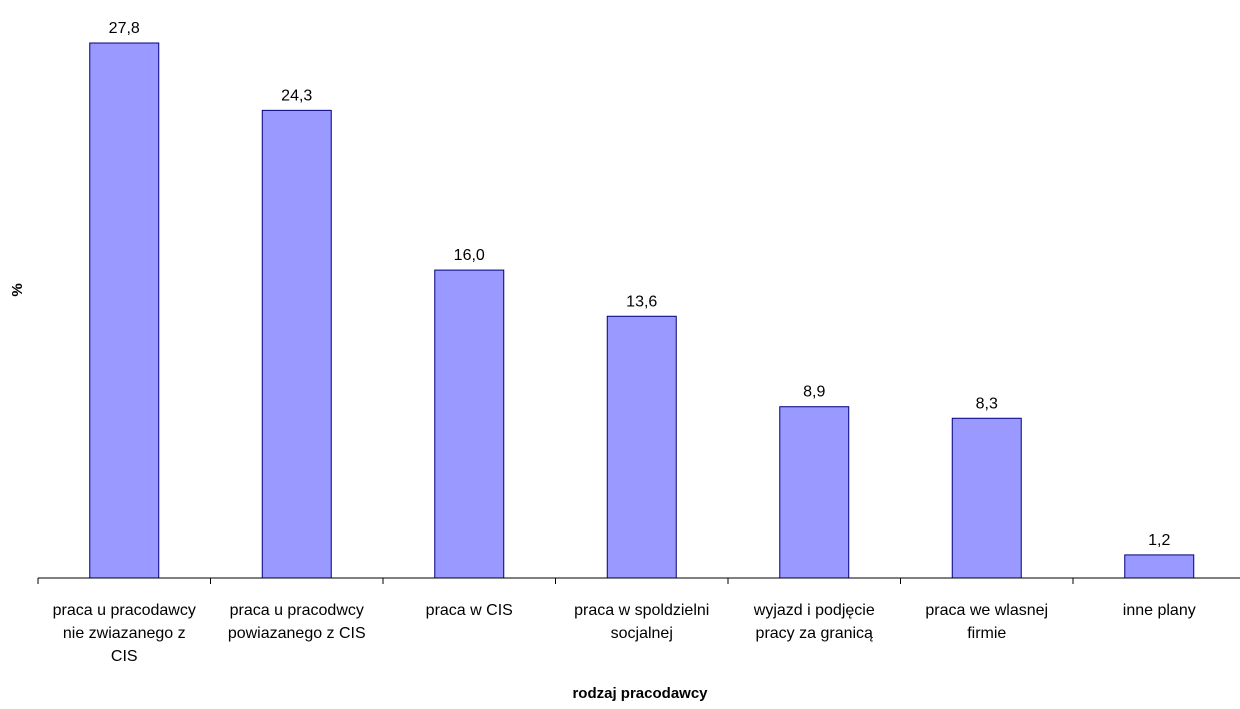 The width and height of the screenshot is (1240, 709). Describe the element at coordinates (814, 392) in the screenshot. I see `bar-value-label: 8,9` at that location.